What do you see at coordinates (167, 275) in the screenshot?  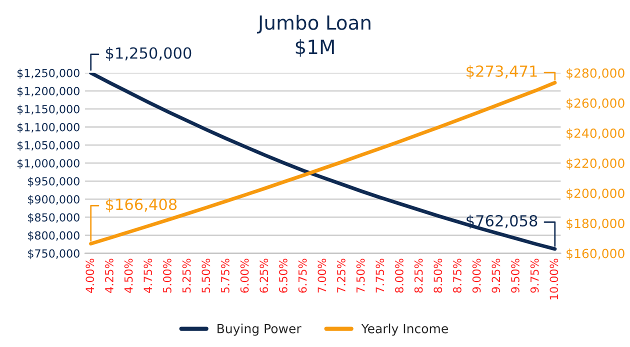 I see `x-tick-label: 5.00%` at bounding box center [167, 275].